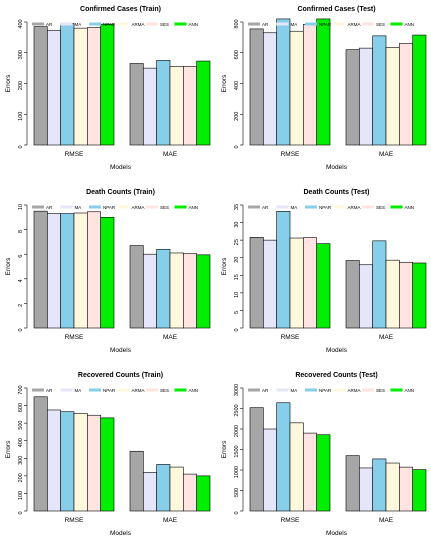  I want to click on y-tick-label: 25, so click(237, 242).